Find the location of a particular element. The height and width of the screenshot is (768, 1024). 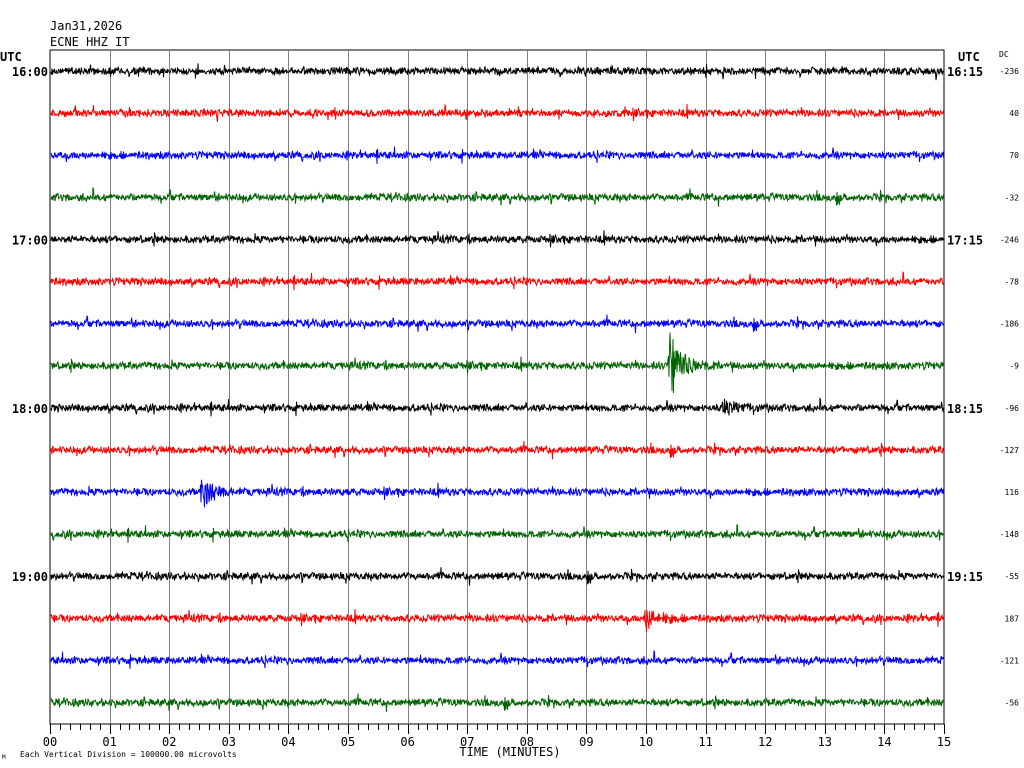

x-tick-label: 12 is located at coordinates (765, 742).